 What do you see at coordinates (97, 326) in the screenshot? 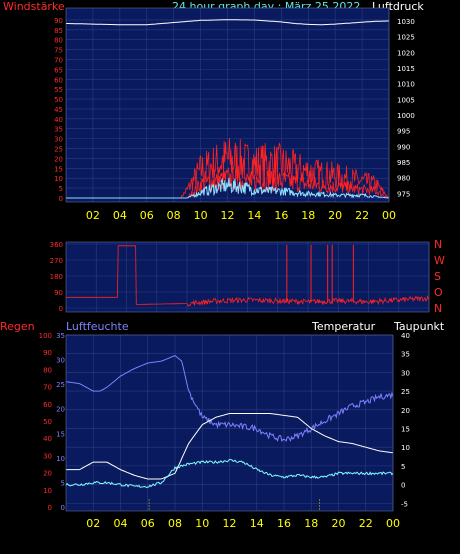
I see `humidity-axis-title: Luftfeuchte` at bounding box center [97, 326].